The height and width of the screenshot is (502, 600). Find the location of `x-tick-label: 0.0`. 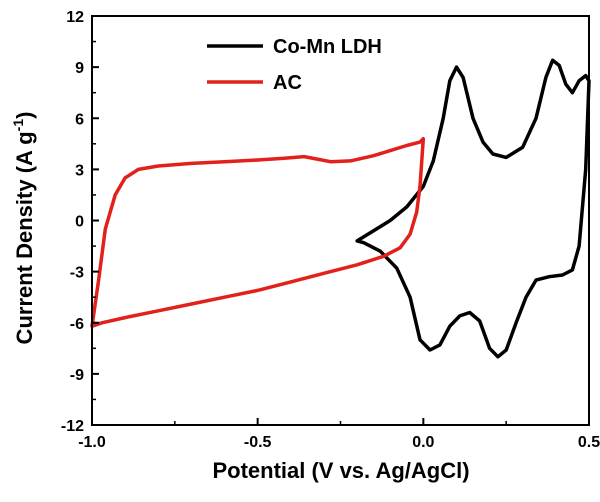

x-tick-label: 0.0 is located at coordinates (423, 442).